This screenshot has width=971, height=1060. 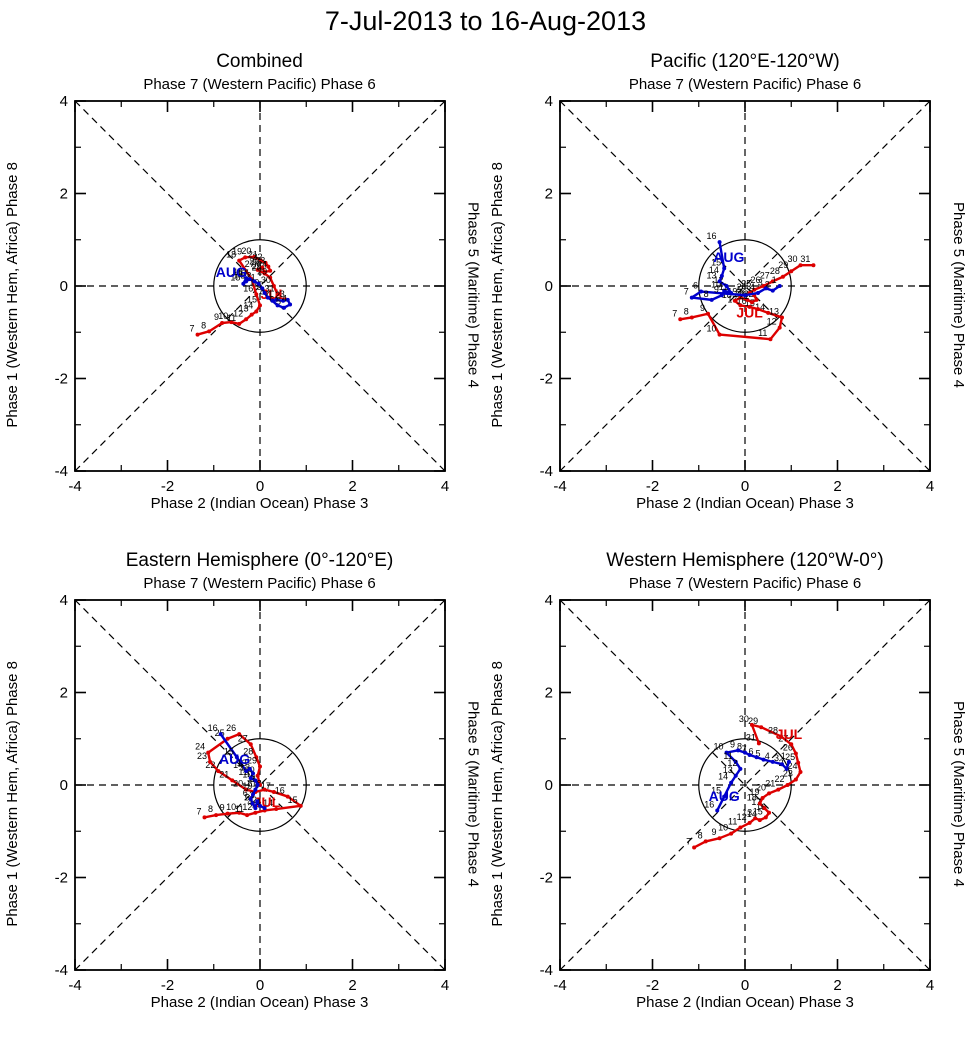 I want to click on day-label: 29, so click(x=783, y=265).